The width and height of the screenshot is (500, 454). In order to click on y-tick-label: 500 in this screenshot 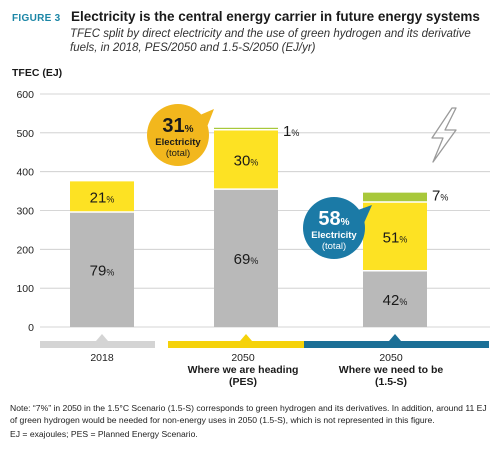, I will do `click(25, 134)`.